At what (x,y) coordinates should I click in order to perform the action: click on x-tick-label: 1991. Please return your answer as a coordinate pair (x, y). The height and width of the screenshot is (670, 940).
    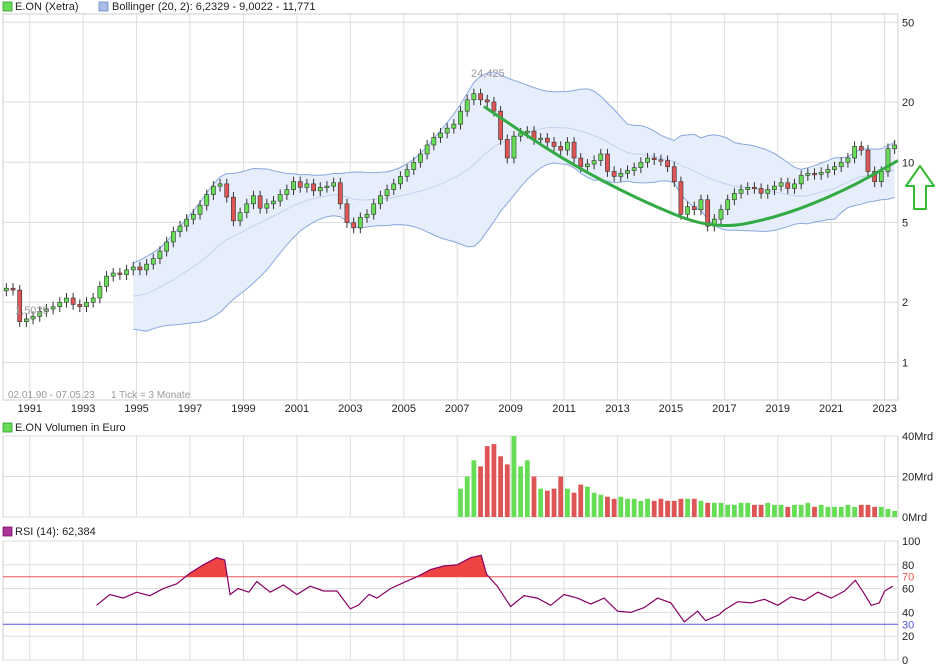
    Looking at the image, I should click on (29, 409).